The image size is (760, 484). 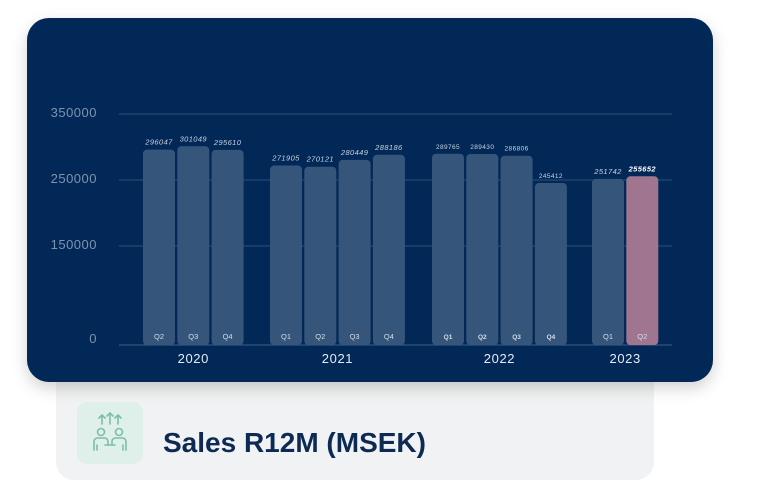 What do you see at coordinates (74, 178) in the screenshot?
I see `y-tick-label: 250000` at bounding box center [74, 178].